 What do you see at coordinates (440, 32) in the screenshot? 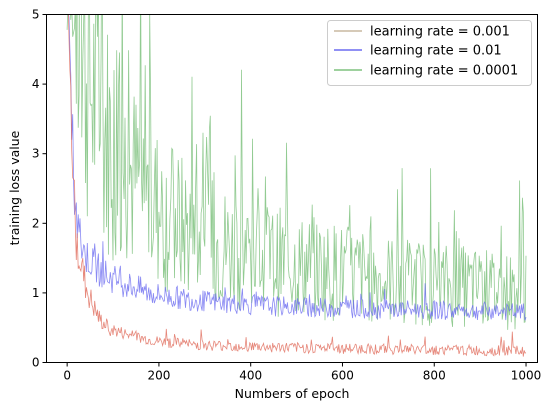
I see `legend-label-lr-0001: learning rate = 0.001` at bounding box center [440, 32].